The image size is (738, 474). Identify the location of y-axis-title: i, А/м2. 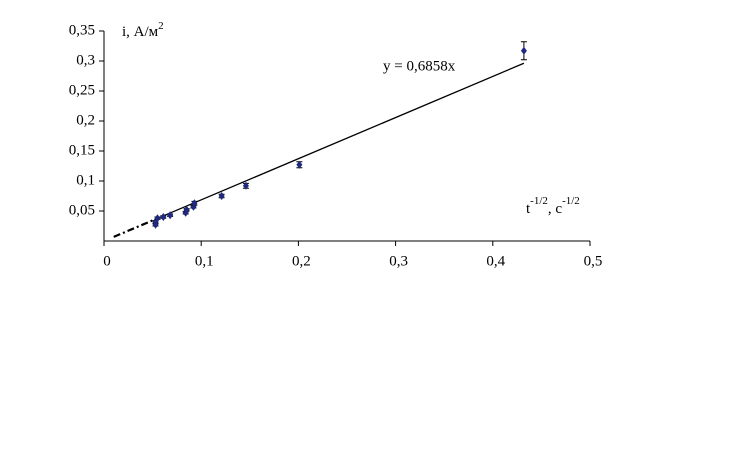
(143, 30).